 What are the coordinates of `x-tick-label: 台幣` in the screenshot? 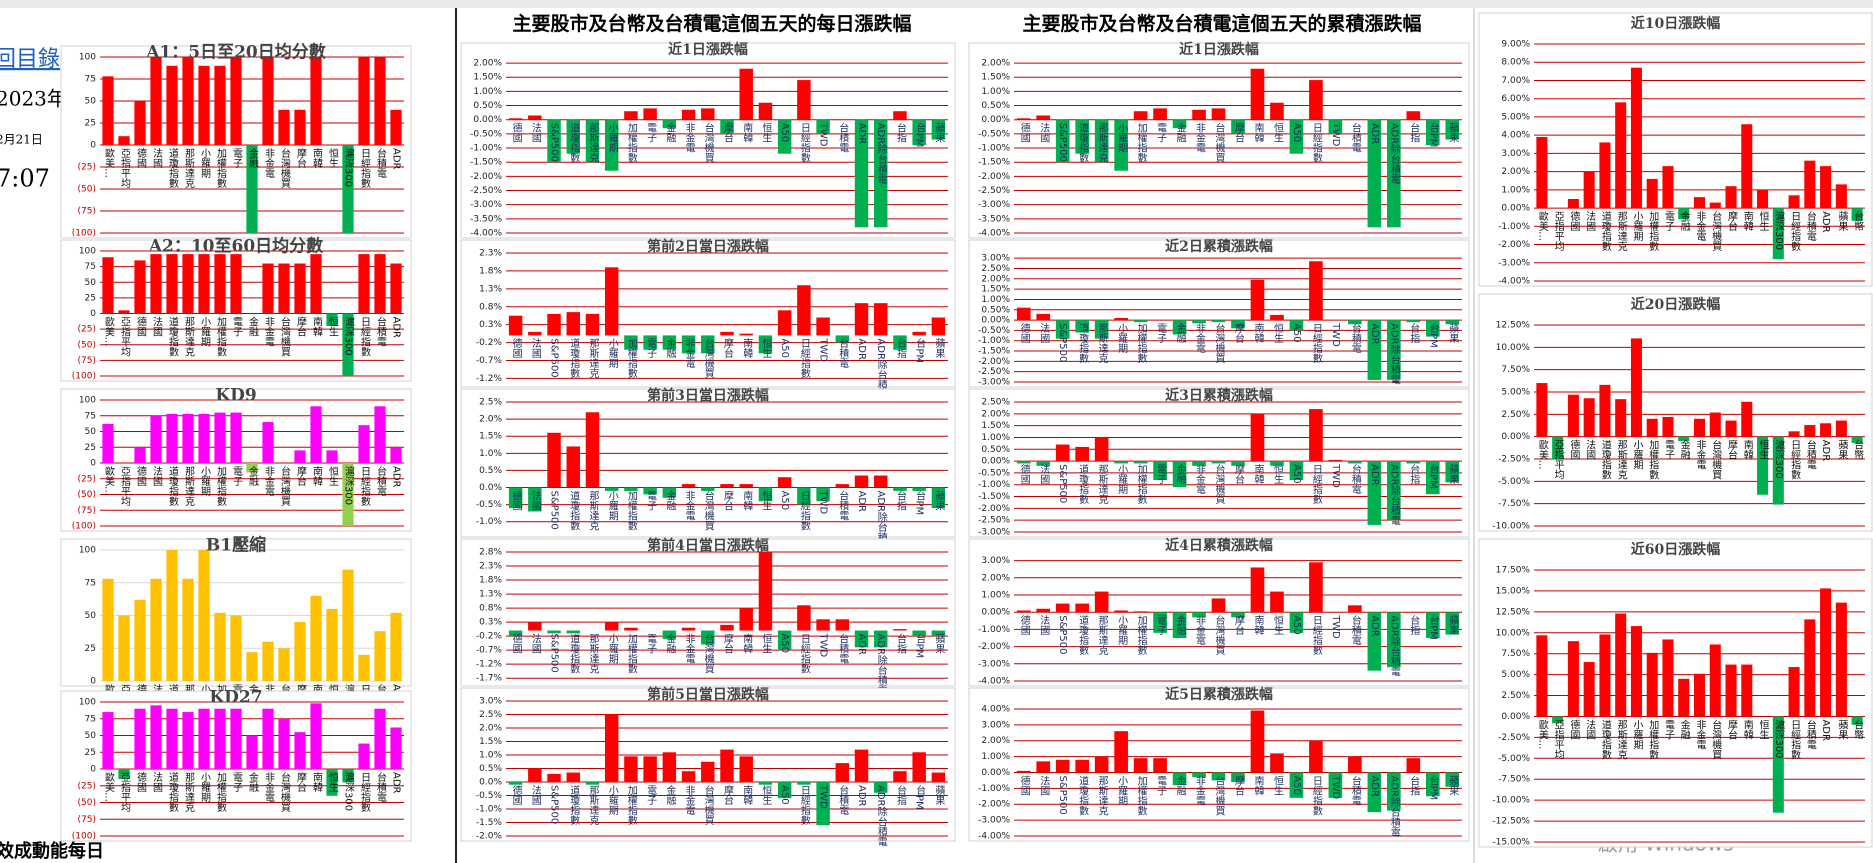 It's located at (1858, 449).